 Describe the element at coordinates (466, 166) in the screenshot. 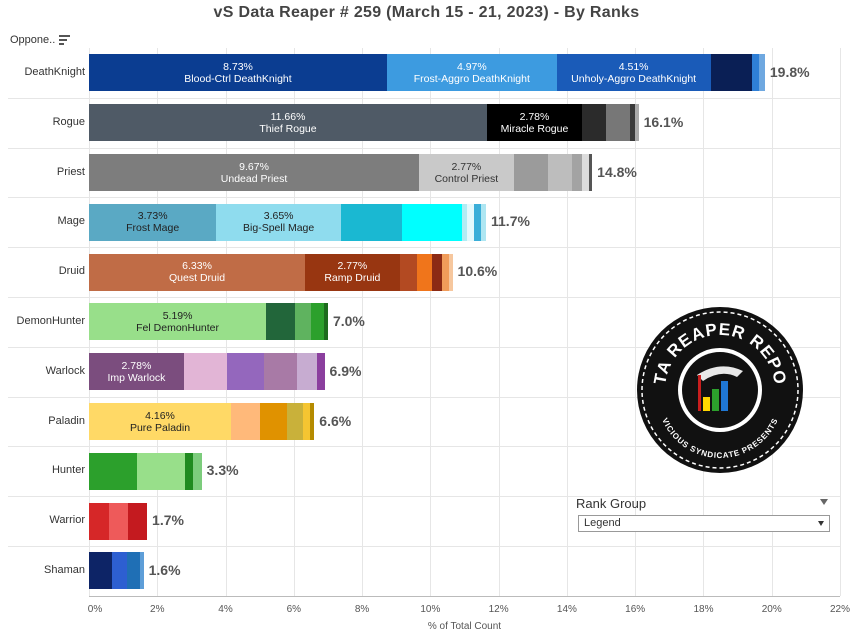

I see `segment-value-label: 2.77%` at that location.